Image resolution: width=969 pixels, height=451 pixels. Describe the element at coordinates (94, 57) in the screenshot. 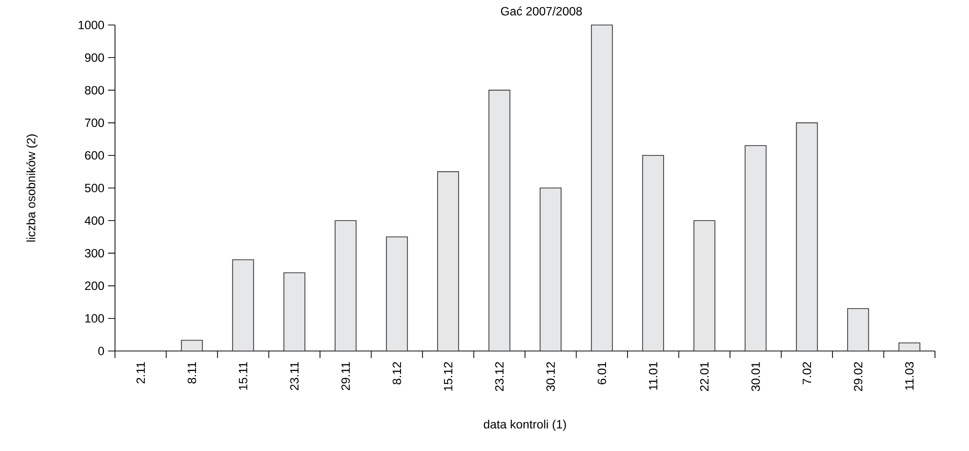

I see `y-tick-label: 900` at that location.